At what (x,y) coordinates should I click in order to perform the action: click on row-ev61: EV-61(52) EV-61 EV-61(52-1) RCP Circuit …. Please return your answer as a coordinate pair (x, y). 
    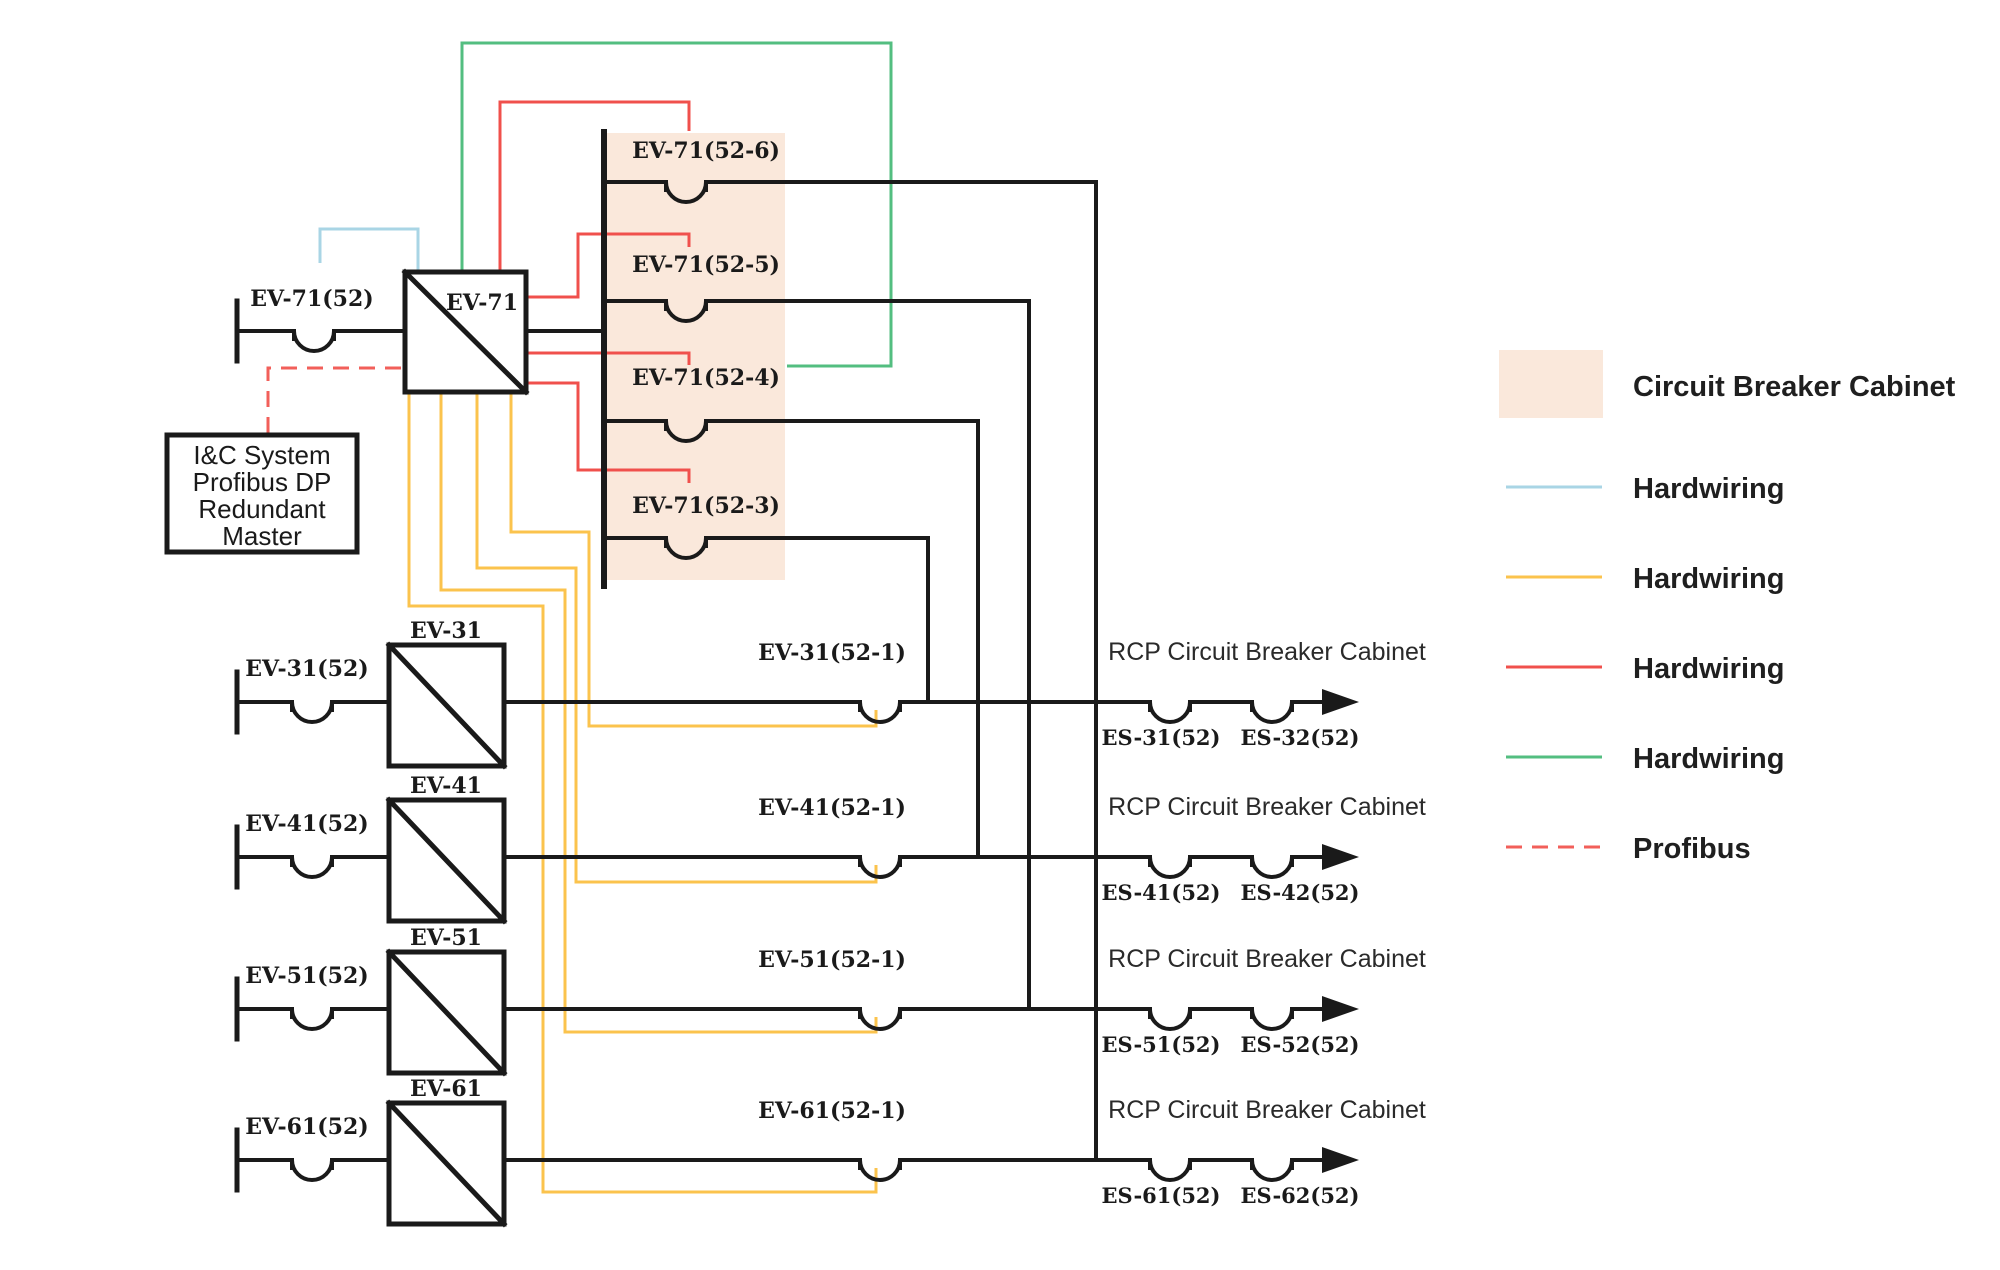
    Looking at the image, I should click on (830, 1152).